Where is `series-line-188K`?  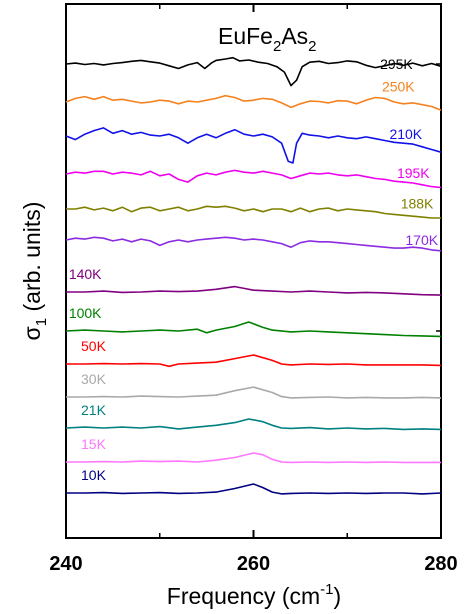 series-line-188K is located at coordinates (253, 212).